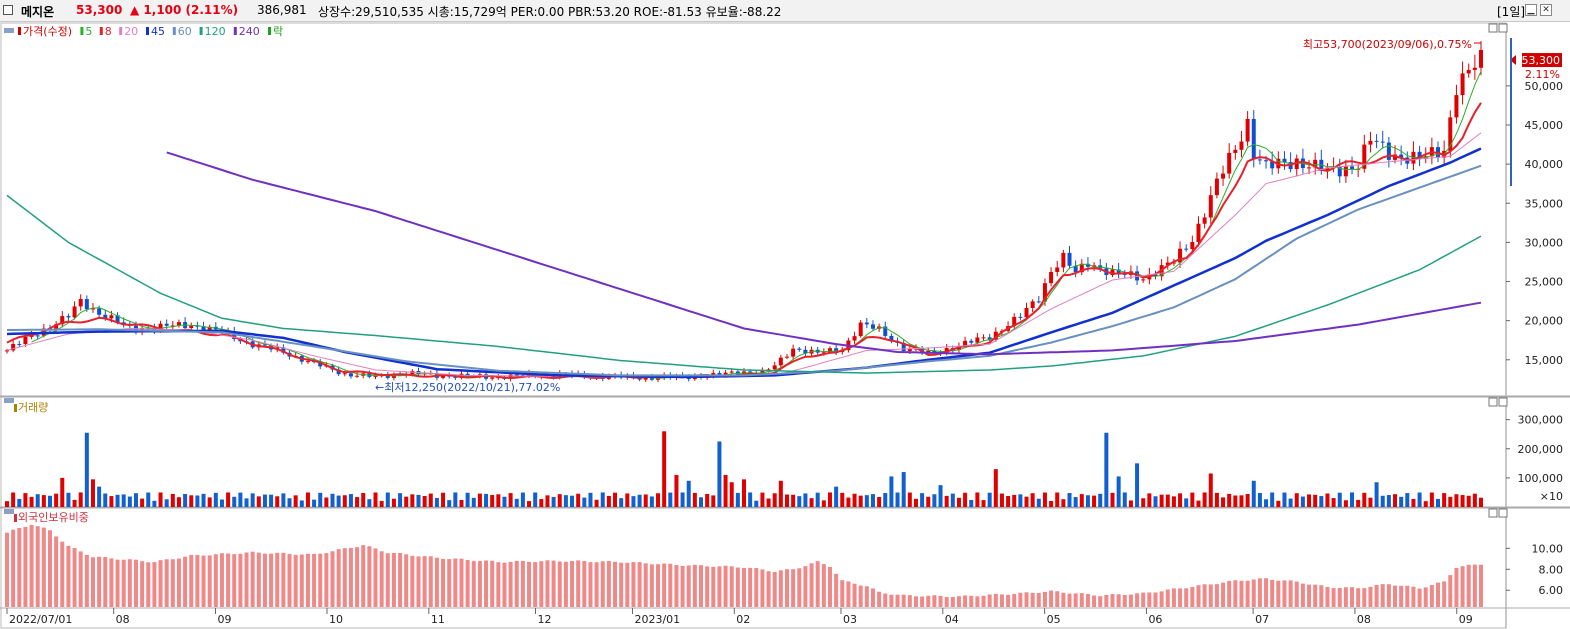 The image size is (1570, 629). Describe the element at coordinates (8, 10) in the screenshot. I see `checkbox-icon` at that location.